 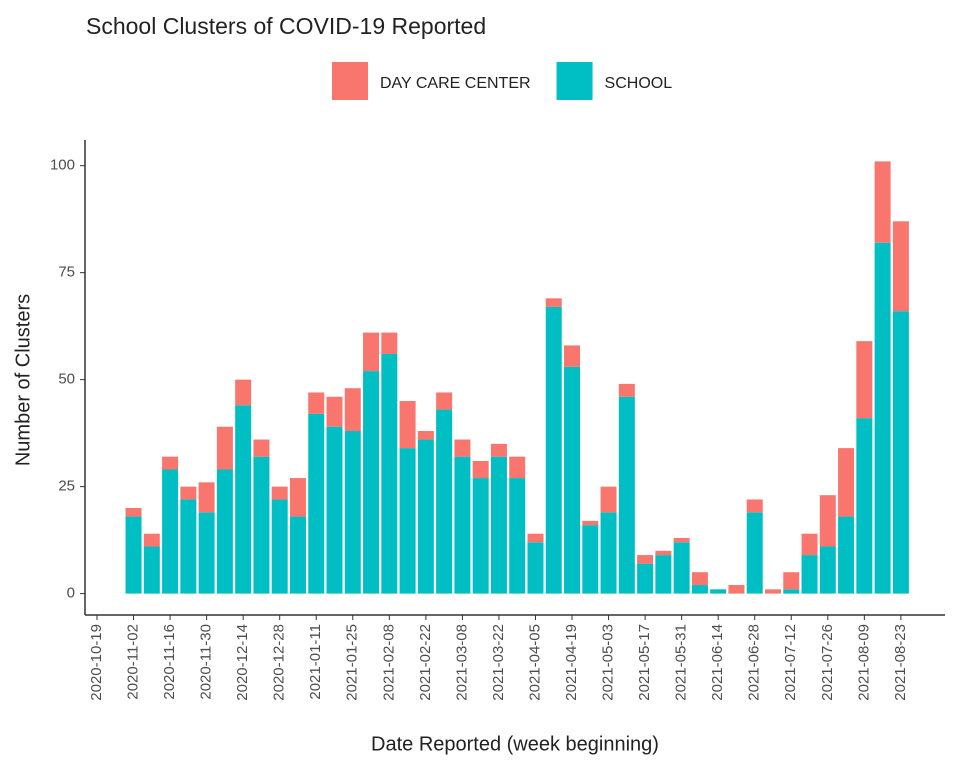 I want to click on x-axis-label: Date Reported (week beginning), so click(x=515, y=744).